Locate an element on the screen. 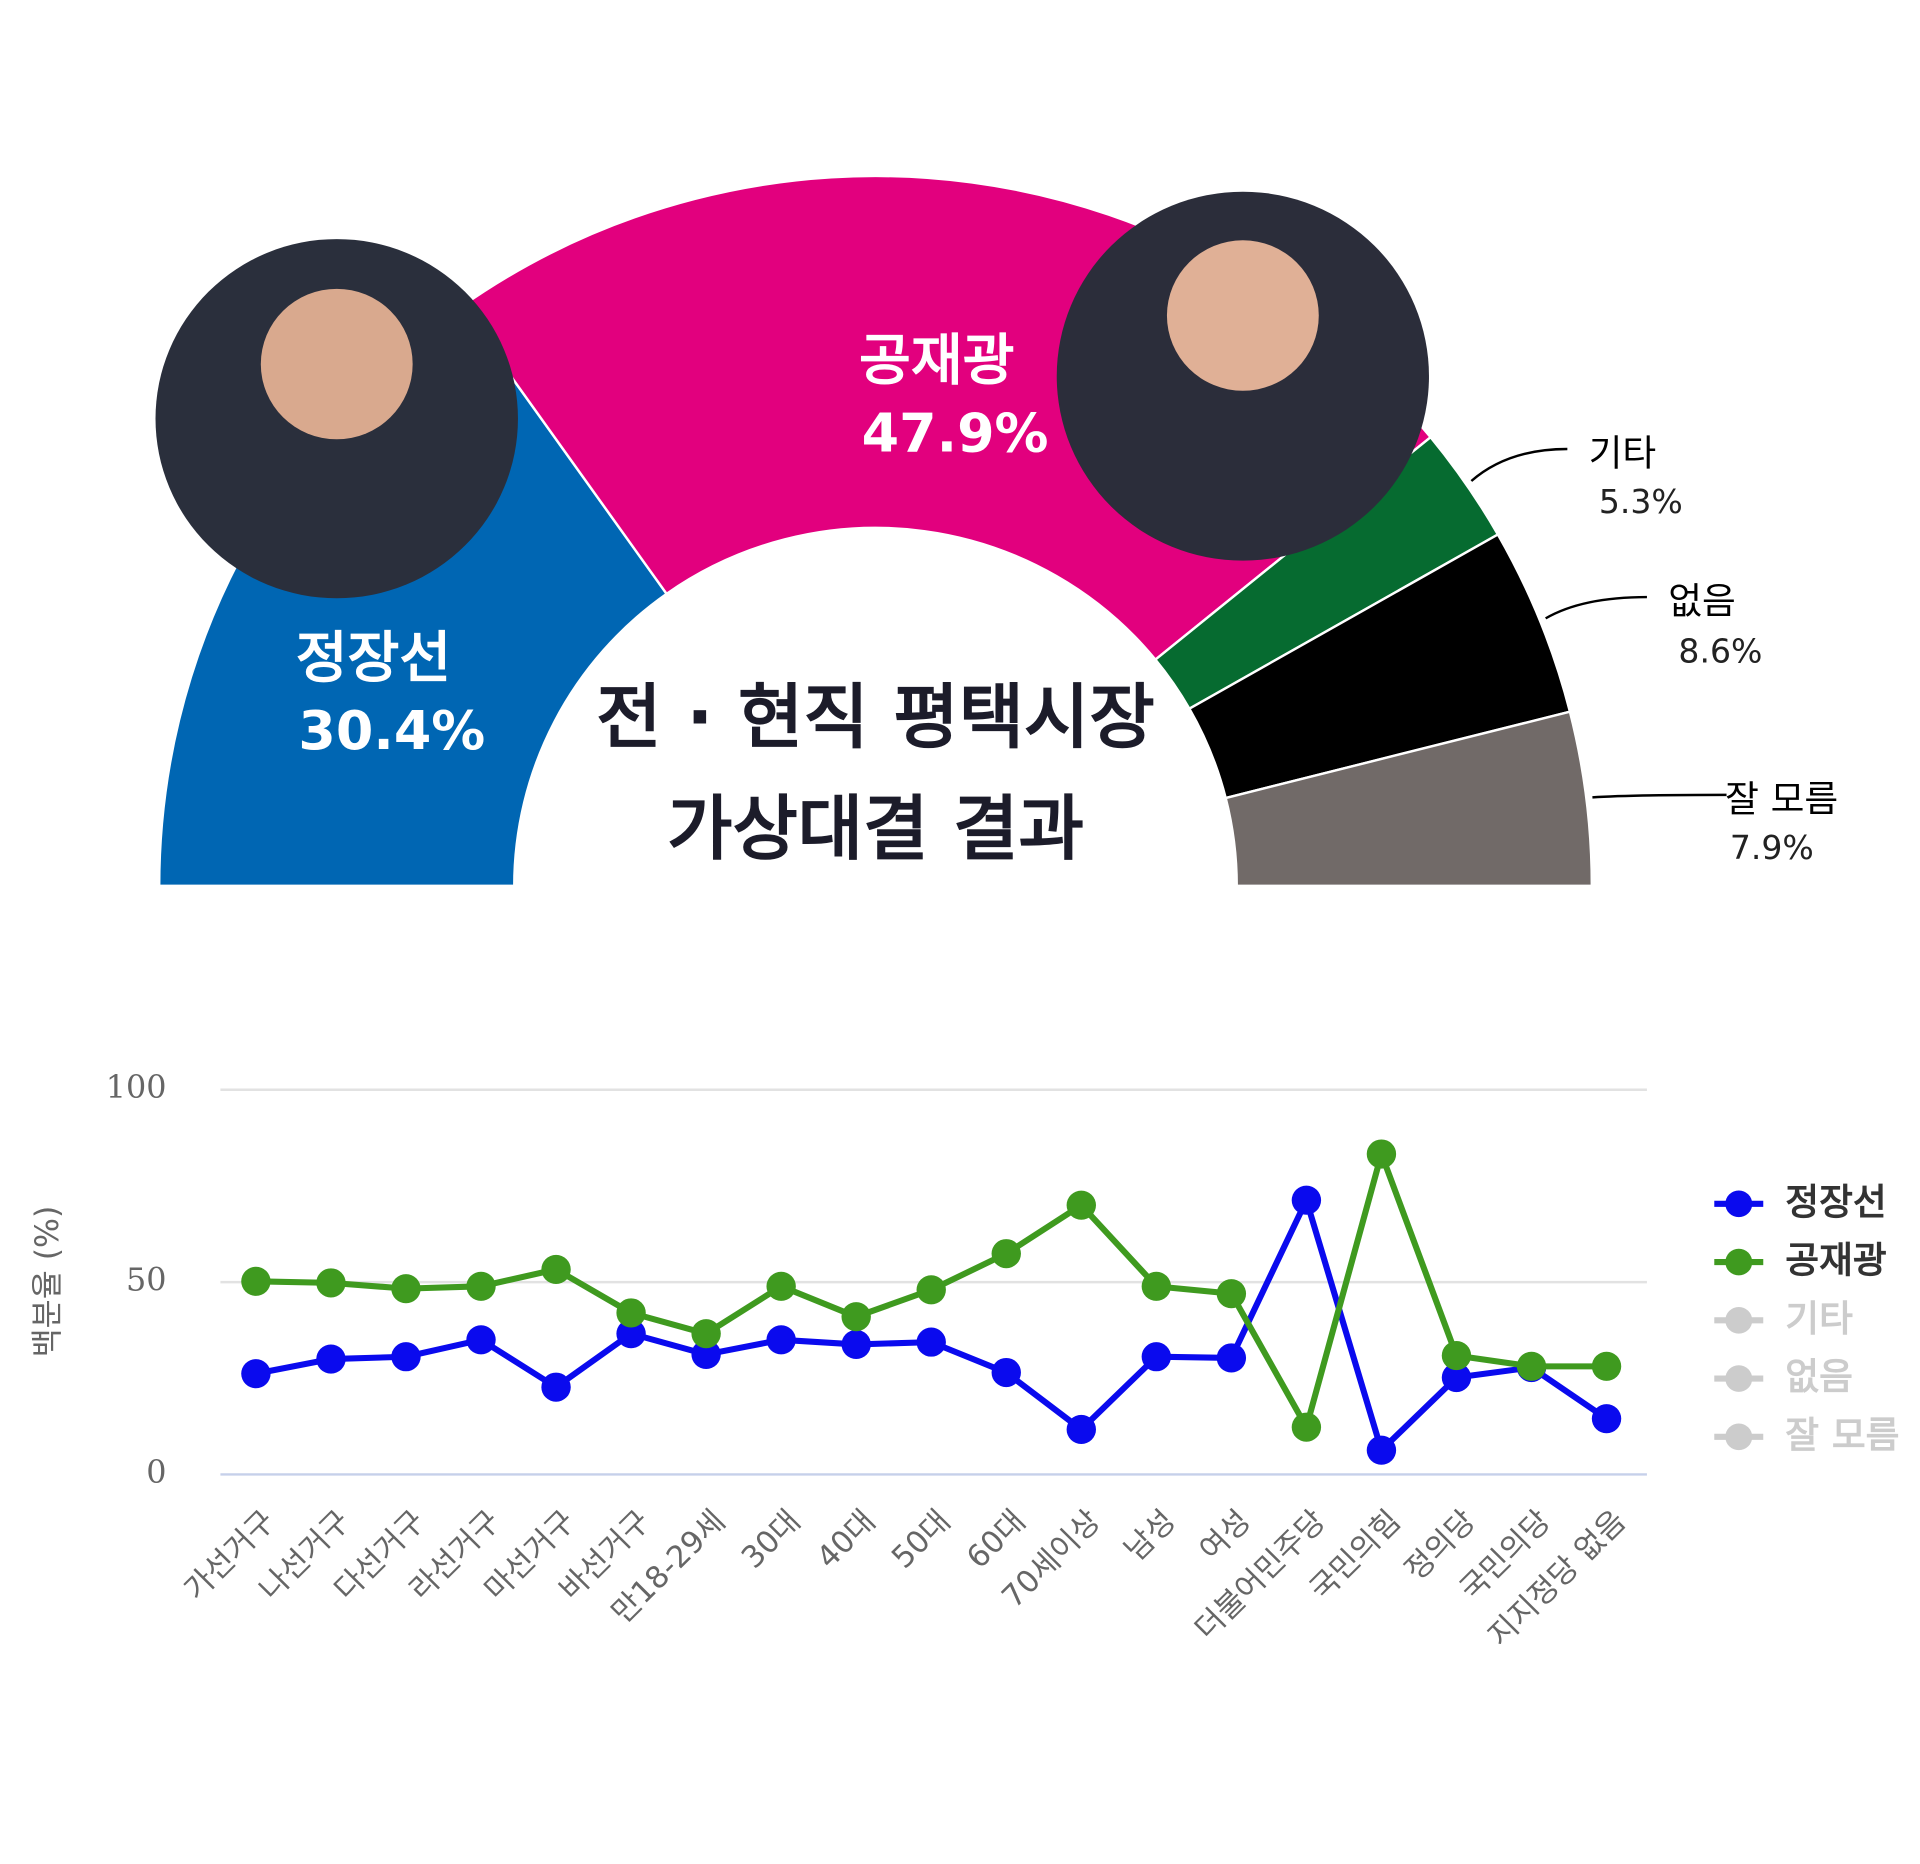 This screenshot has height=1864, width=1920. chart-title: 가상대결 결과 is located at coordinates (875, 828).